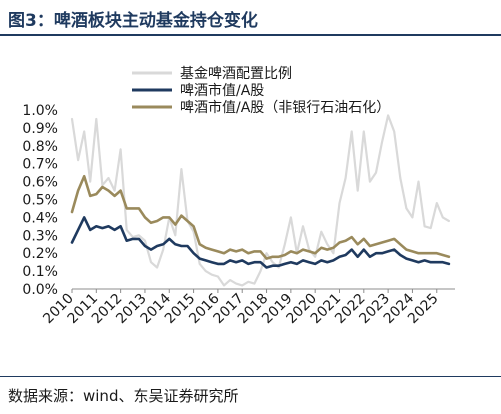  What do you see at coordinates (236, 73) in the screenshot?
I see `legend-label: 基金啤酒配置比例` at bounding box center [236, 73].